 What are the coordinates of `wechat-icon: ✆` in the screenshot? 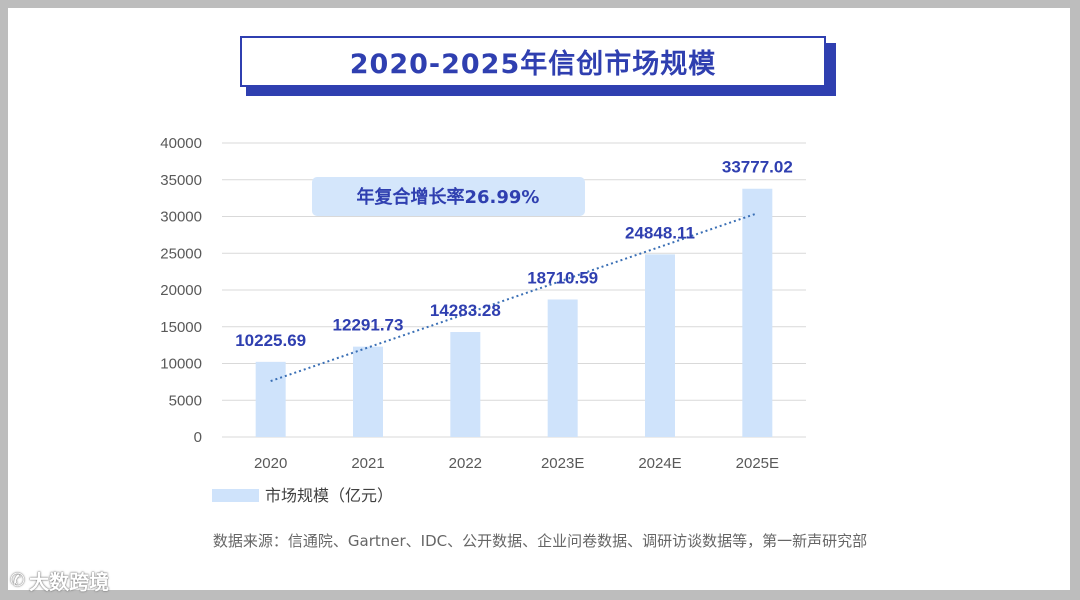 It's located at (18, 580).